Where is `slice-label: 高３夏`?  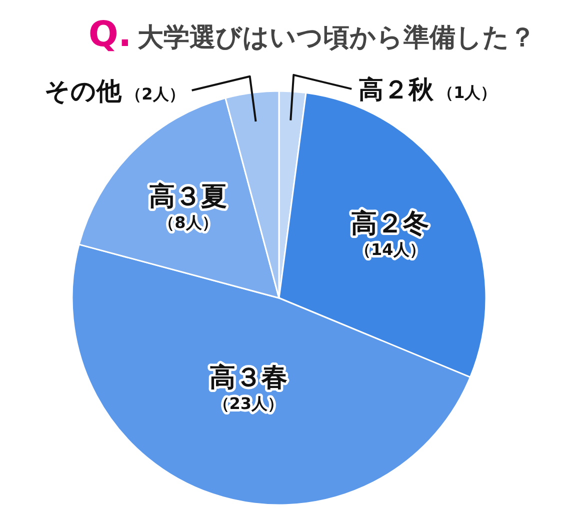 slice-label: 高３夏 is located at coordinates (188, 197).